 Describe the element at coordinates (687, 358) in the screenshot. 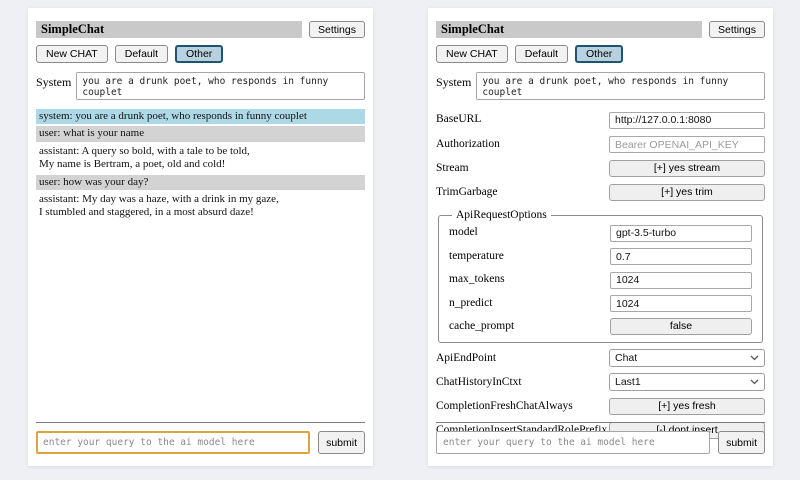

I see `api-endpoint-select: Chat` at that location.